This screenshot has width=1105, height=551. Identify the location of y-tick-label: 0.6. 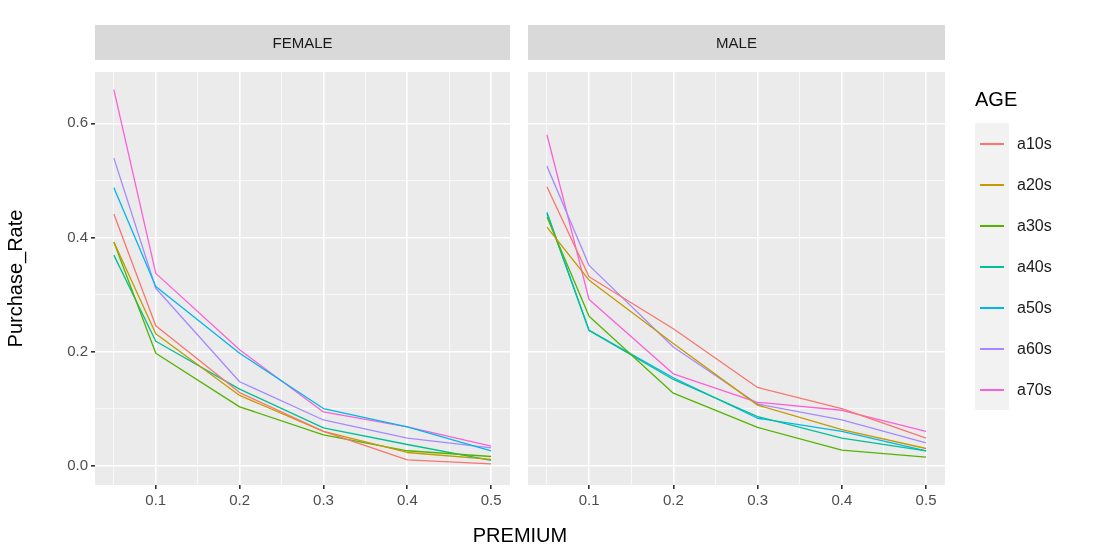
(77, 122).